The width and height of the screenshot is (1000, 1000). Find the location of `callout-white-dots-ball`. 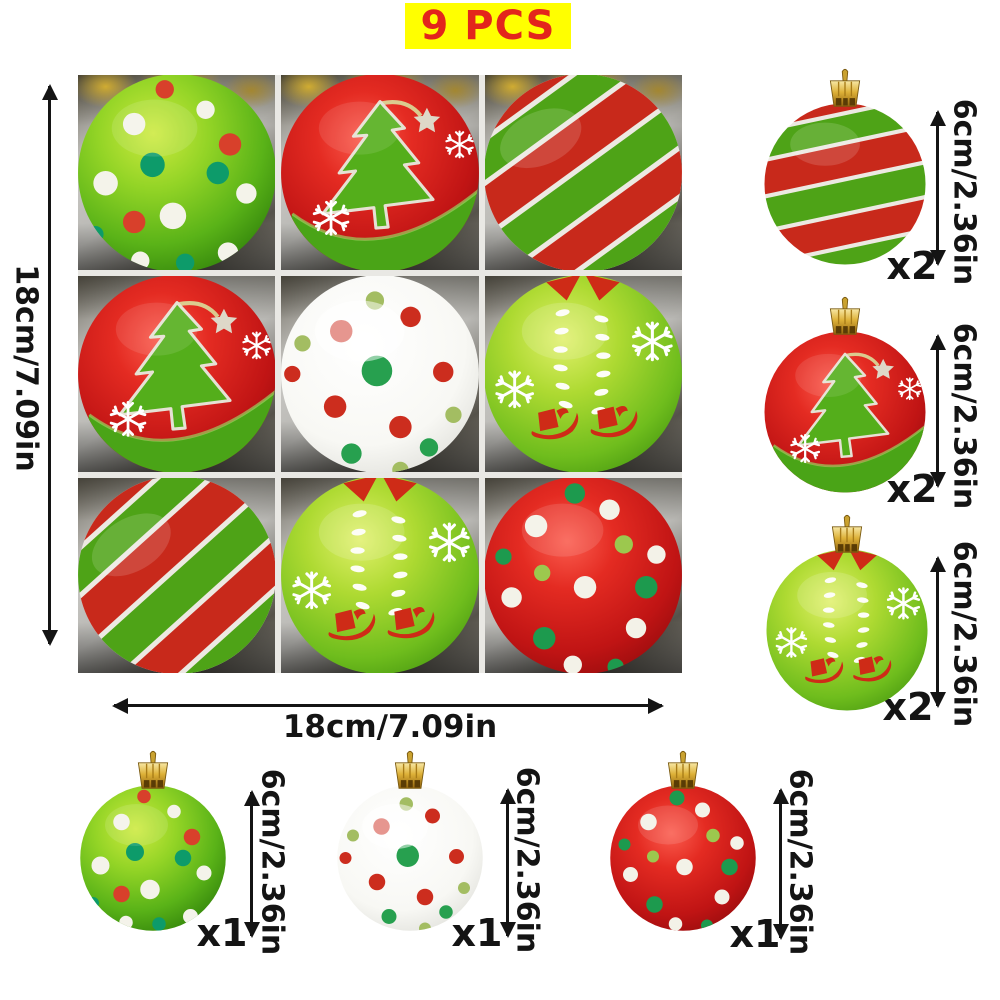

callout-white-dots-ball is located at coordinates (410, 841).